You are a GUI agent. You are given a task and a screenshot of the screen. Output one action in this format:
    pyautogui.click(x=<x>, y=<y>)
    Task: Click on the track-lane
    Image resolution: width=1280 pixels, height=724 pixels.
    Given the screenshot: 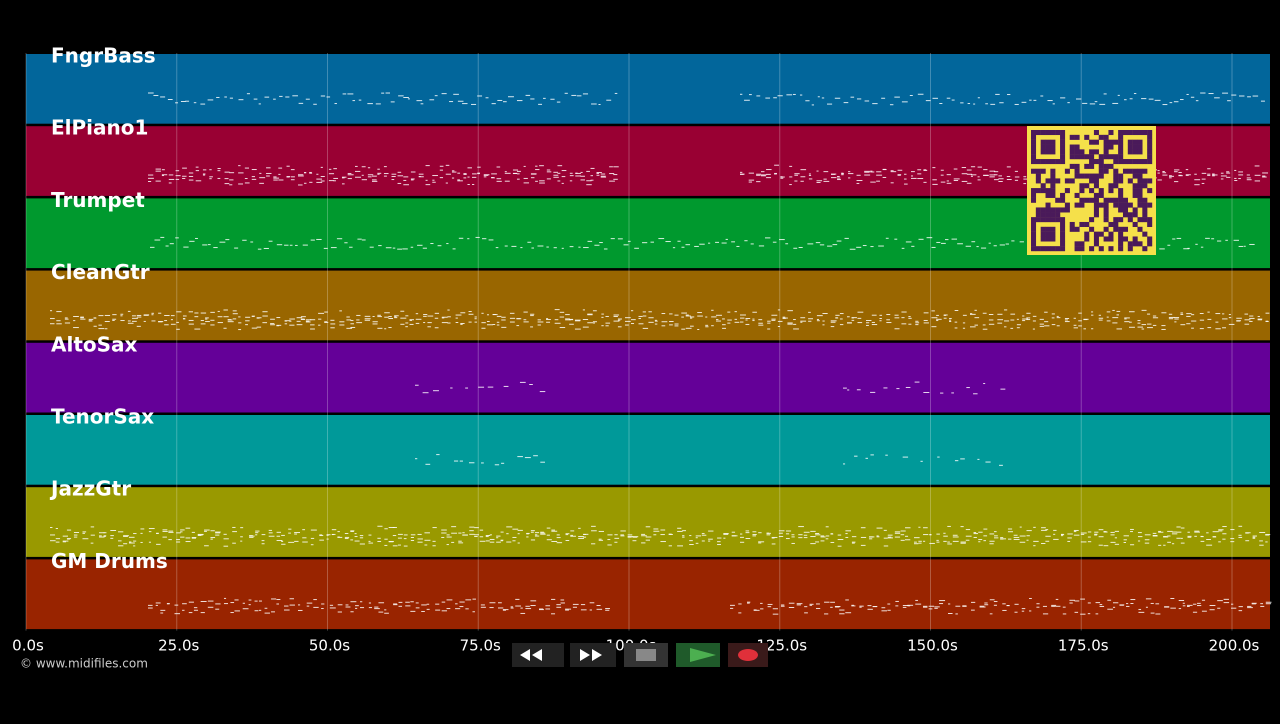 What is the action you would take?
    pyautogui.click(x=648, y=594)
    